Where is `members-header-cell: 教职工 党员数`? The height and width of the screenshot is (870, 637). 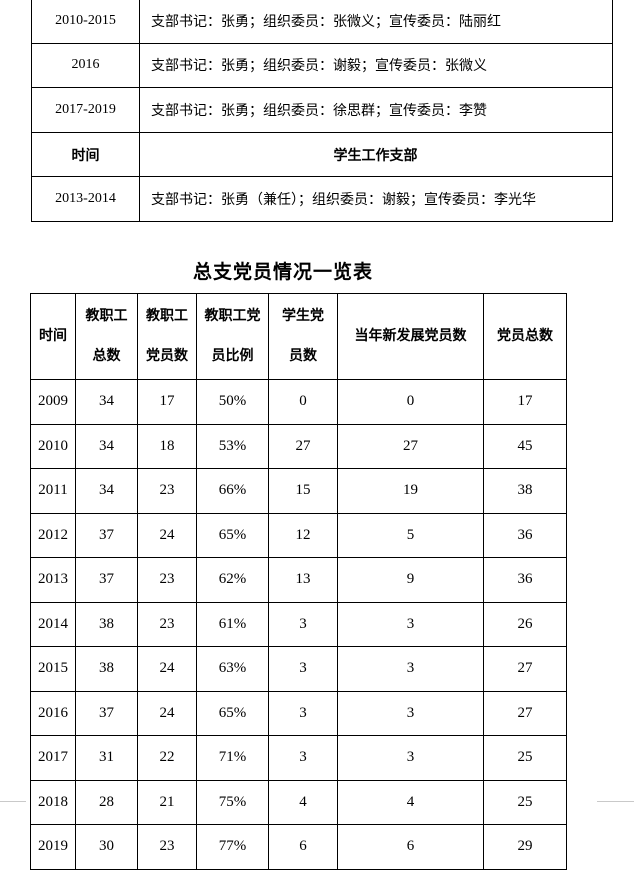 members-header-cell: 教职工 党员数 is located at coordinates (167, 336).